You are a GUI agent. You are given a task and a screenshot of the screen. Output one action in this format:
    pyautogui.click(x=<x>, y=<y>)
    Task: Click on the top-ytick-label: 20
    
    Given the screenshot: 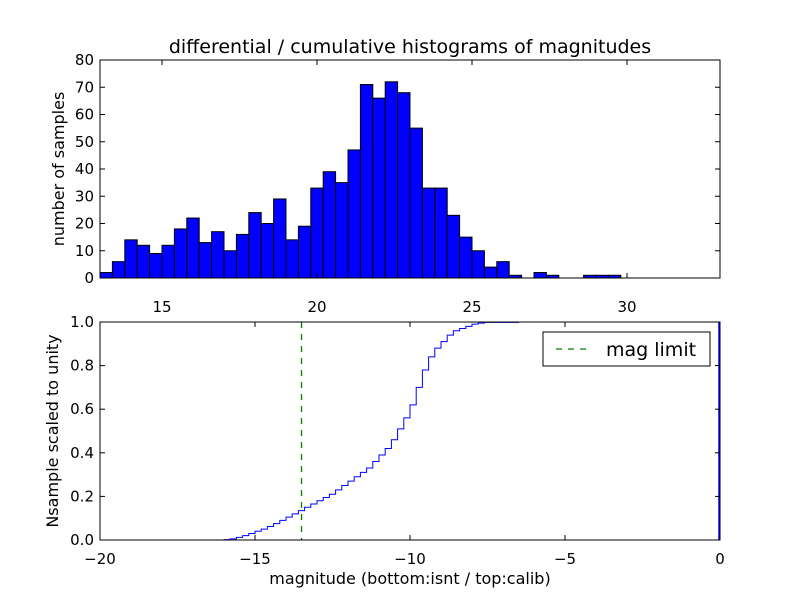 What is the action you would take?
    pyautogui.click(x=84, y=224)
    